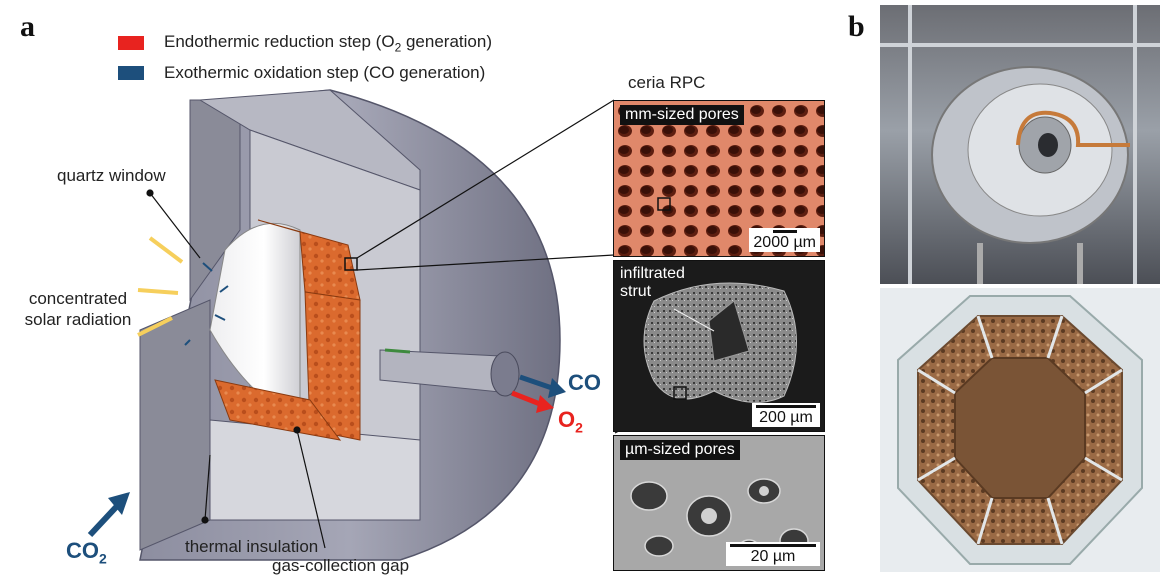 The image size is (1163, 576). What do you see at coordinates (1048, 145) in the screenshot?
I see `aperture-hole` at bounding box center [1048, 145].